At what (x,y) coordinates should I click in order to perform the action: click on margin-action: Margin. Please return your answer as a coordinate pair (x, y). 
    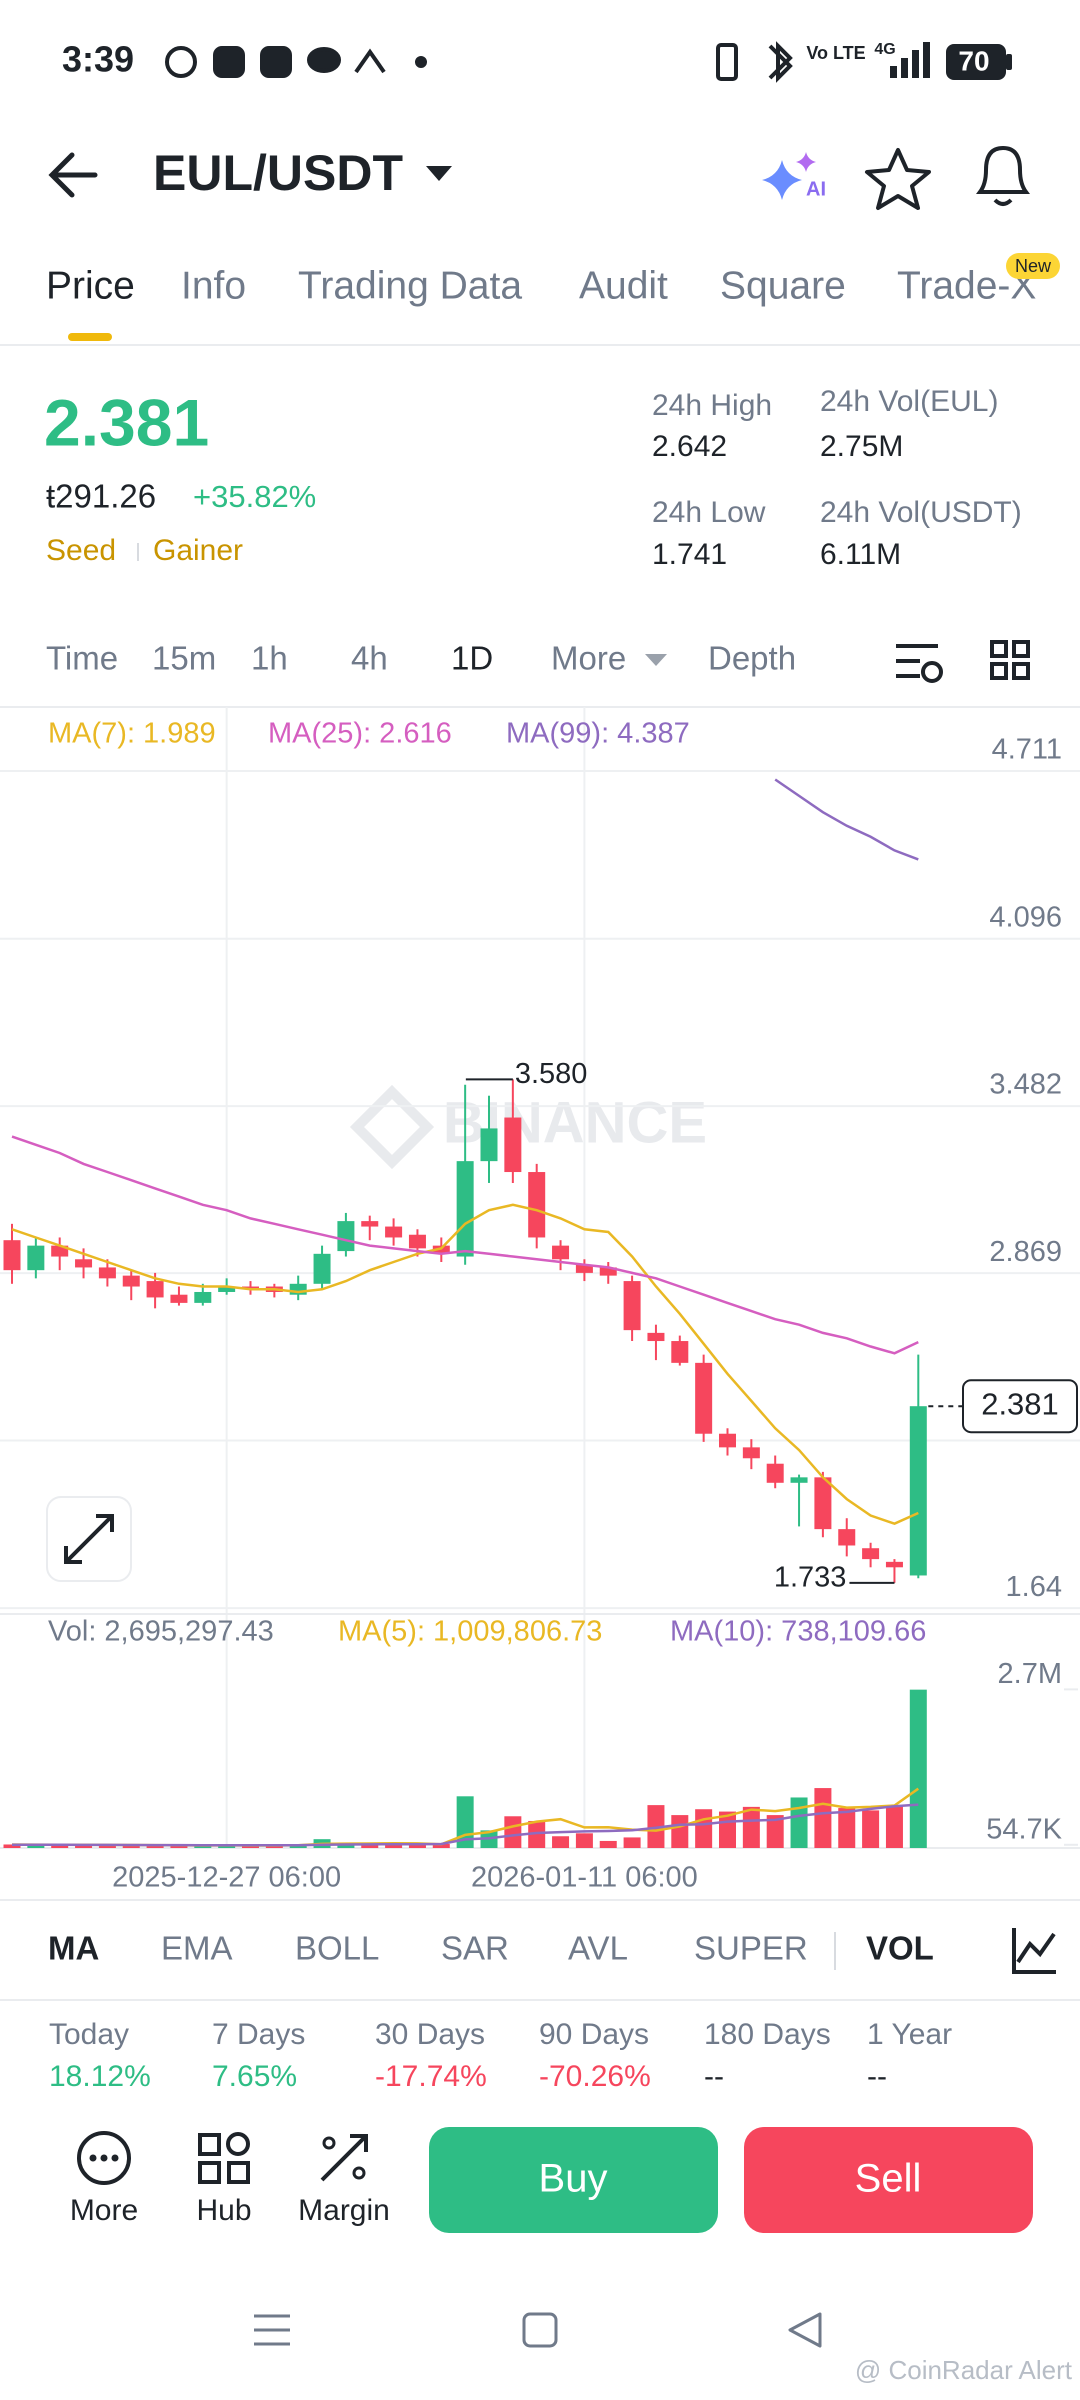
    Looking at the image, I should click on (344, 2180).